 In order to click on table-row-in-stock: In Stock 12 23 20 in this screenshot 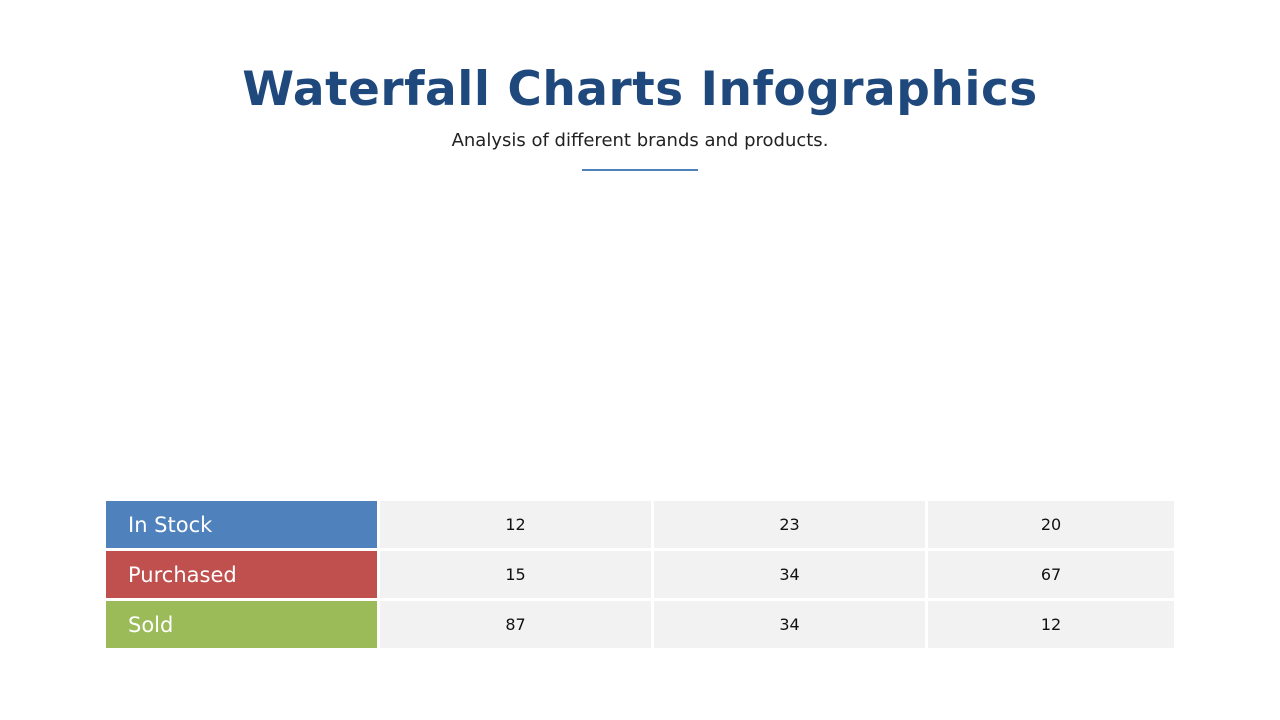, I will do `click(640, 524)`.